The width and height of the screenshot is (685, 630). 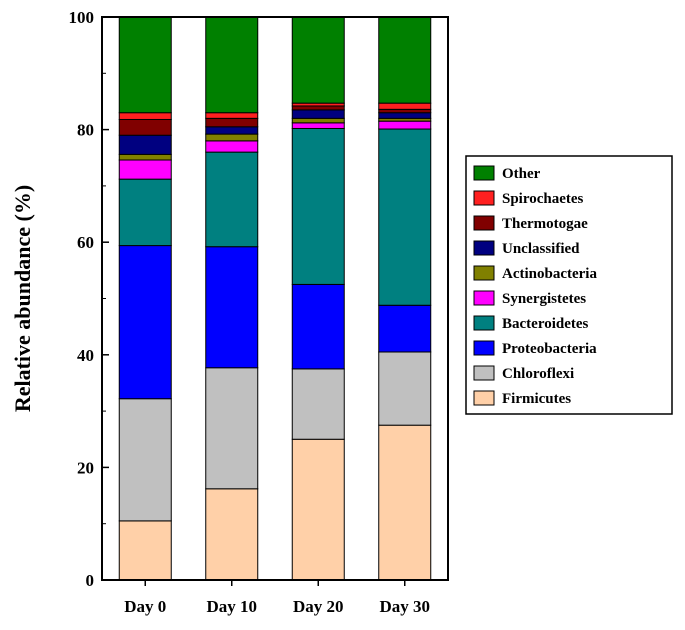 I want to click on legend-label-synergistetes: Synergistetes, so click(x=544, y=299).